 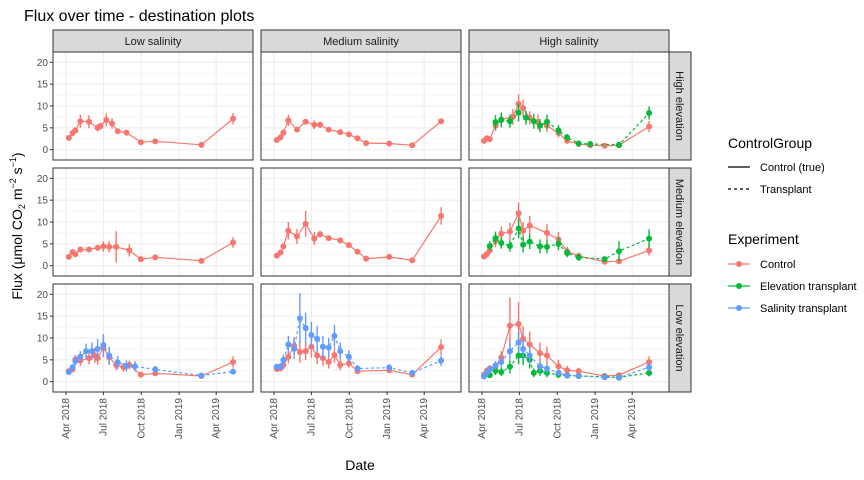 I want to click on legend-color-label: Control, so click(x=777, y=265).